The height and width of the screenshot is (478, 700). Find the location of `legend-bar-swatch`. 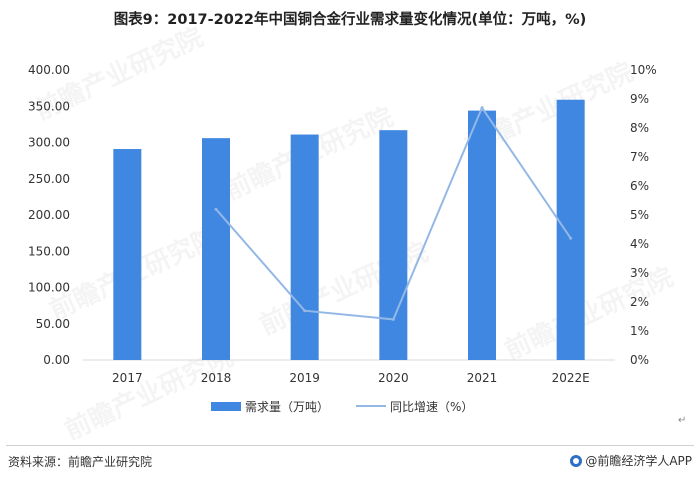

legend-bar-swatch is located at coordinates (226, 406).